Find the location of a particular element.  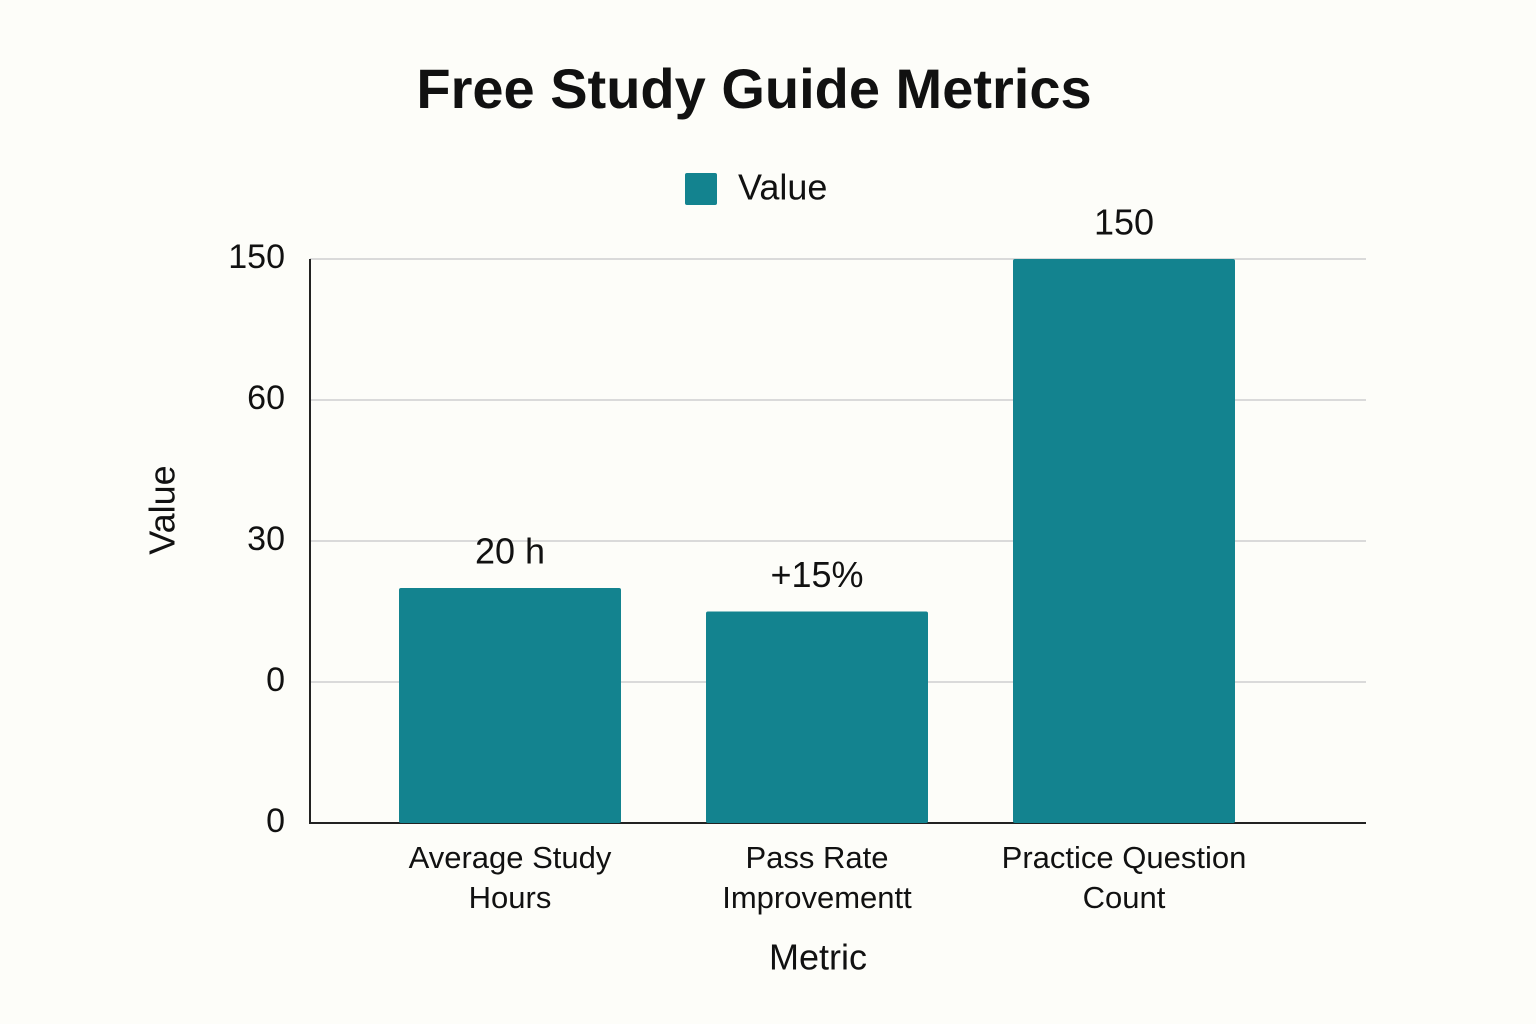

legend-swatch is located at coordinates (701, 189).